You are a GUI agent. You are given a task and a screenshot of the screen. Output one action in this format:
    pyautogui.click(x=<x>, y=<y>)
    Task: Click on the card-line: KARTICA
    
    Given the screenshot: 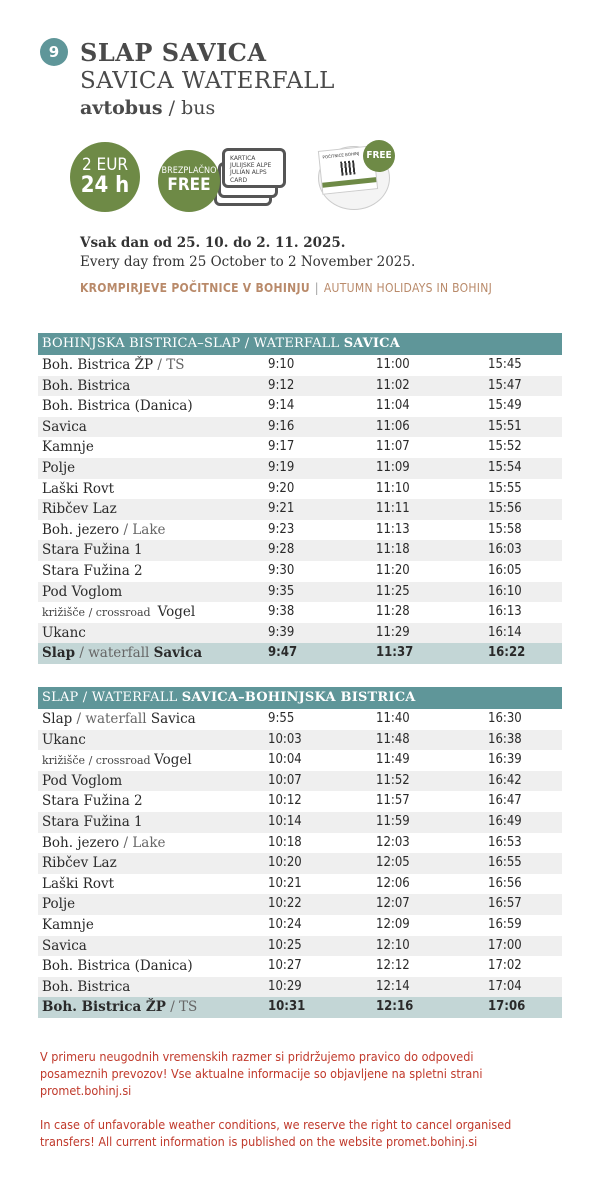 What is the action you would take?
    pyautogui.click(x=243, y=158)
    